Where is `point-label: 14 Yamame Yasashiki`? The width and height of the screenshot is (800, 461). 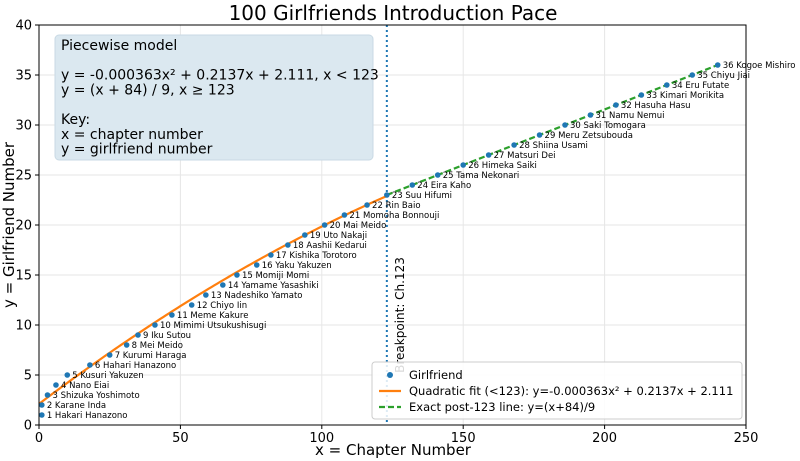
point-label: 14 Yamame Yasashiki is located at coordinates (273, 286).